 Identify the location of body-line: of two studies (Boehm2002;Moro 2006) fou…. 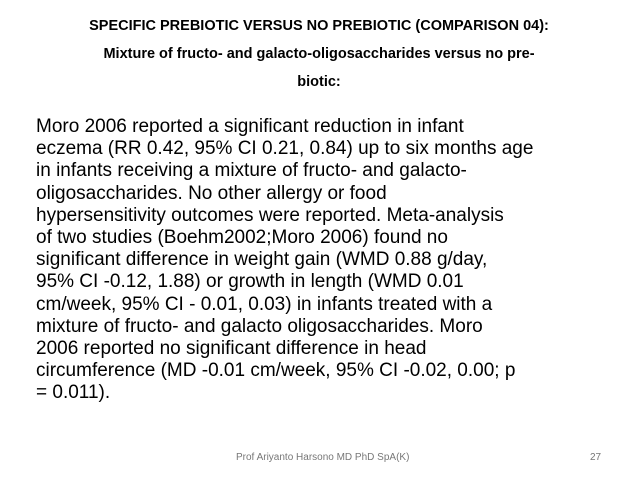
(242, 237).